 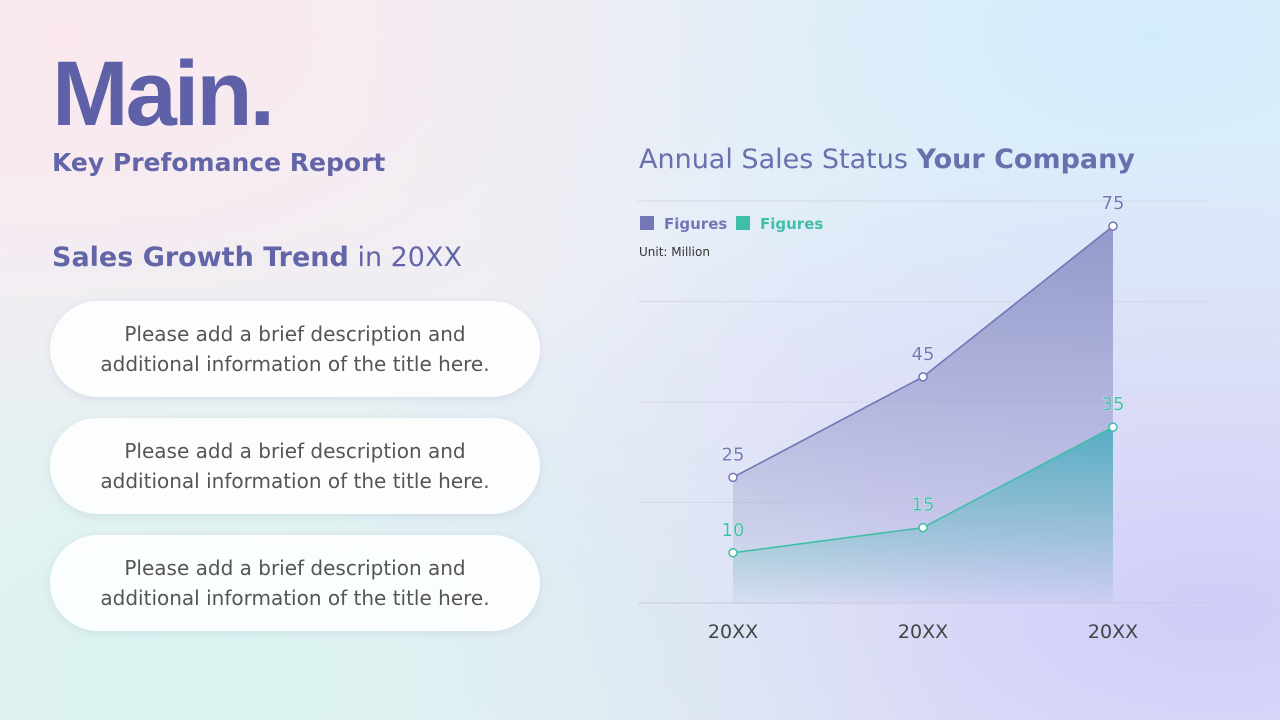 What do you see at coordinates (1113, 404) in the screenshot?
I see `data-label: 35` at bounding box center [1113, 404].